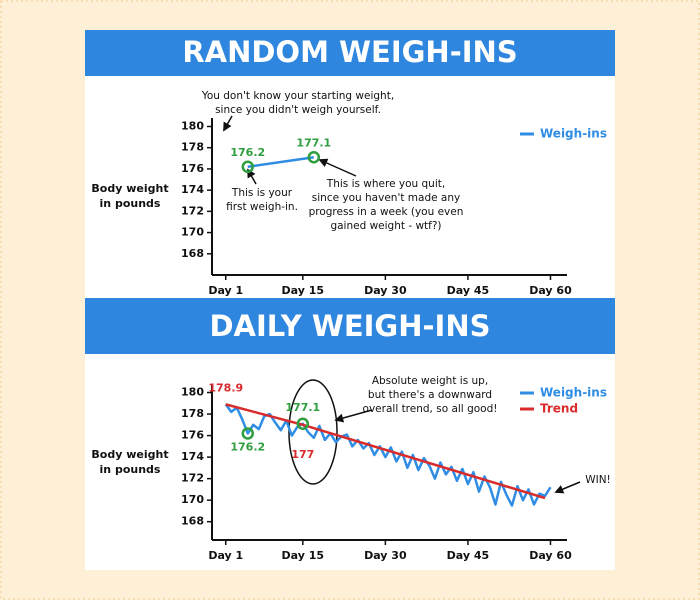  Describe the element at coordinates (262, 207) in the screenshot. I see `annotation: first weigh-in.` at that location.